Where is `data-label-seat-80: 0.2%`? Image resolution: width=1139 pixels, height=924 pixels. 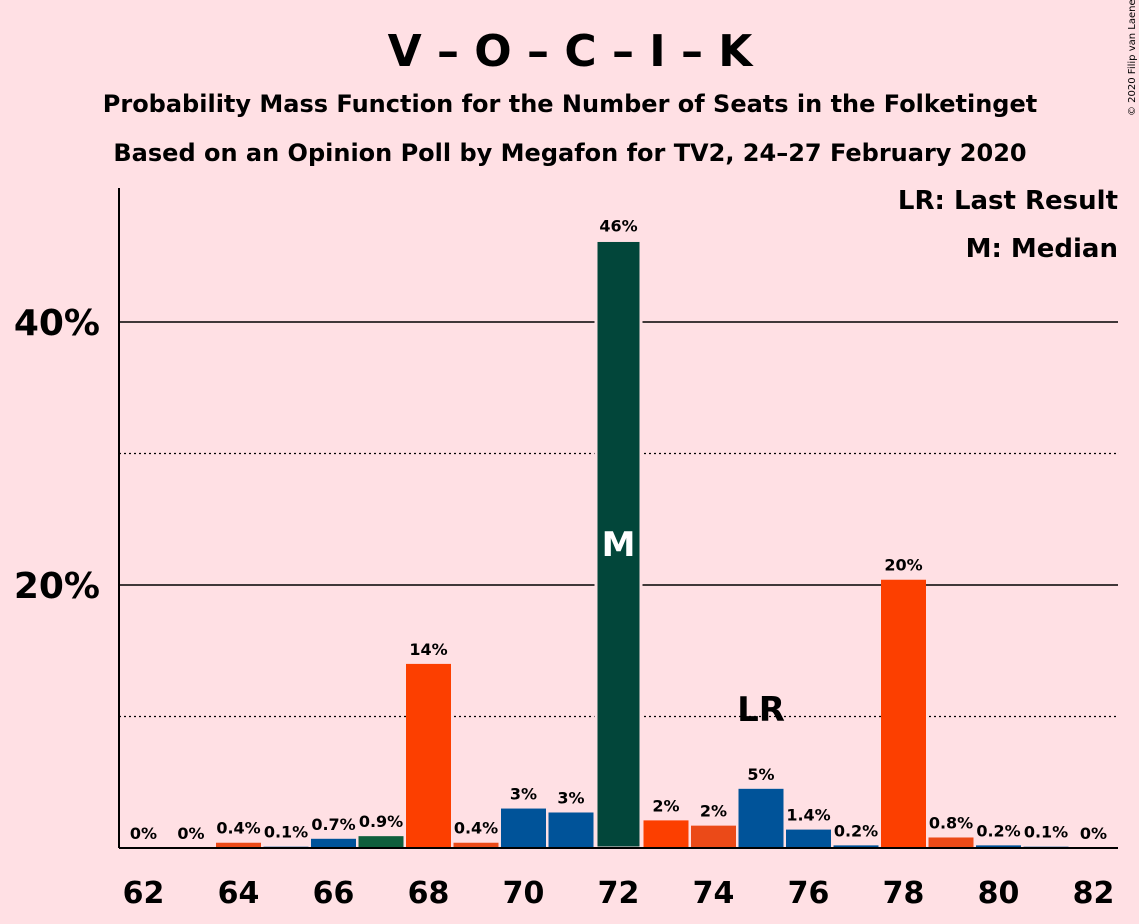
data-label-seat-80: 0.2% is located at coordinates (998, 830).